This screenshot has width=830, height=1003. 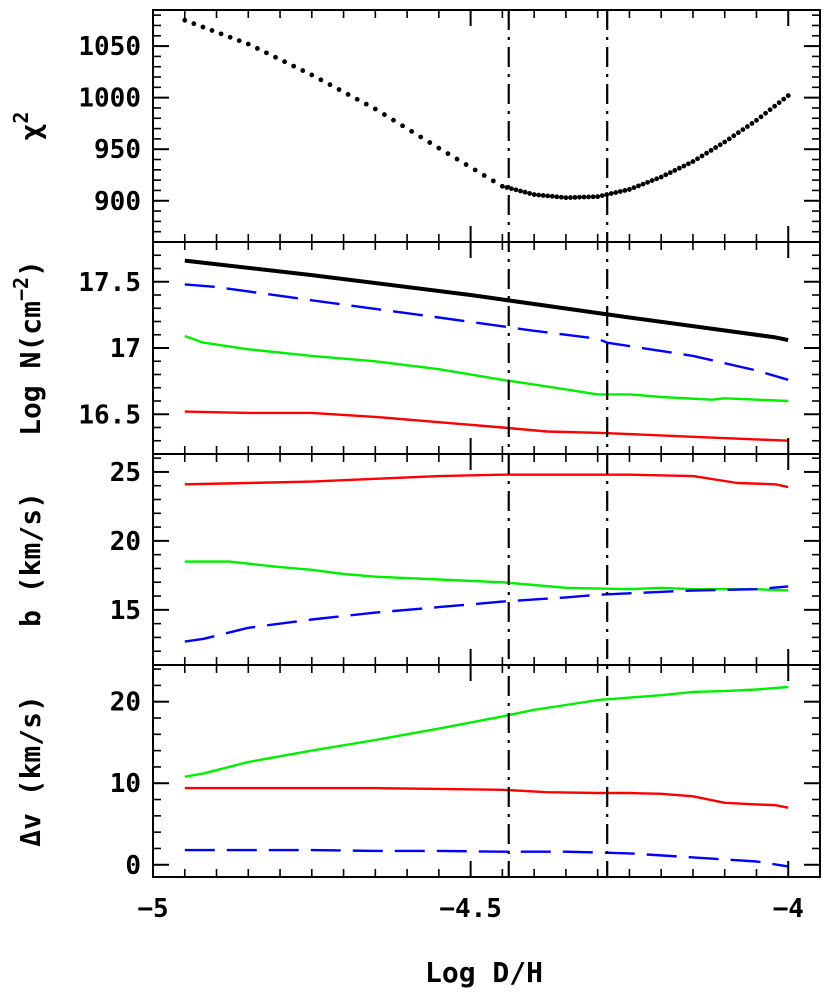 What do you see at coordinates (486, 426) in the screenshot?
I see `series-N-red-line` at bounding box center [486, 426].